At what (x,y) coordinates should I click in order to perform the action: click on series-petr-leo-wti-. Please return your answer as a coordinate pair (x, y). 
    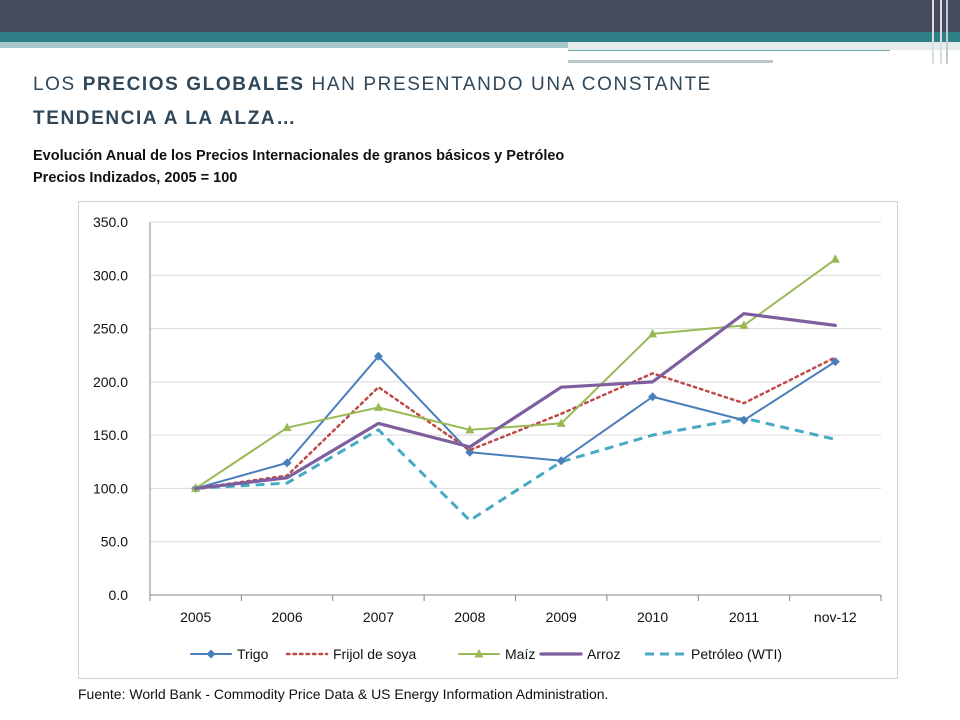
    Looking at the image, I should click on (515, 469).